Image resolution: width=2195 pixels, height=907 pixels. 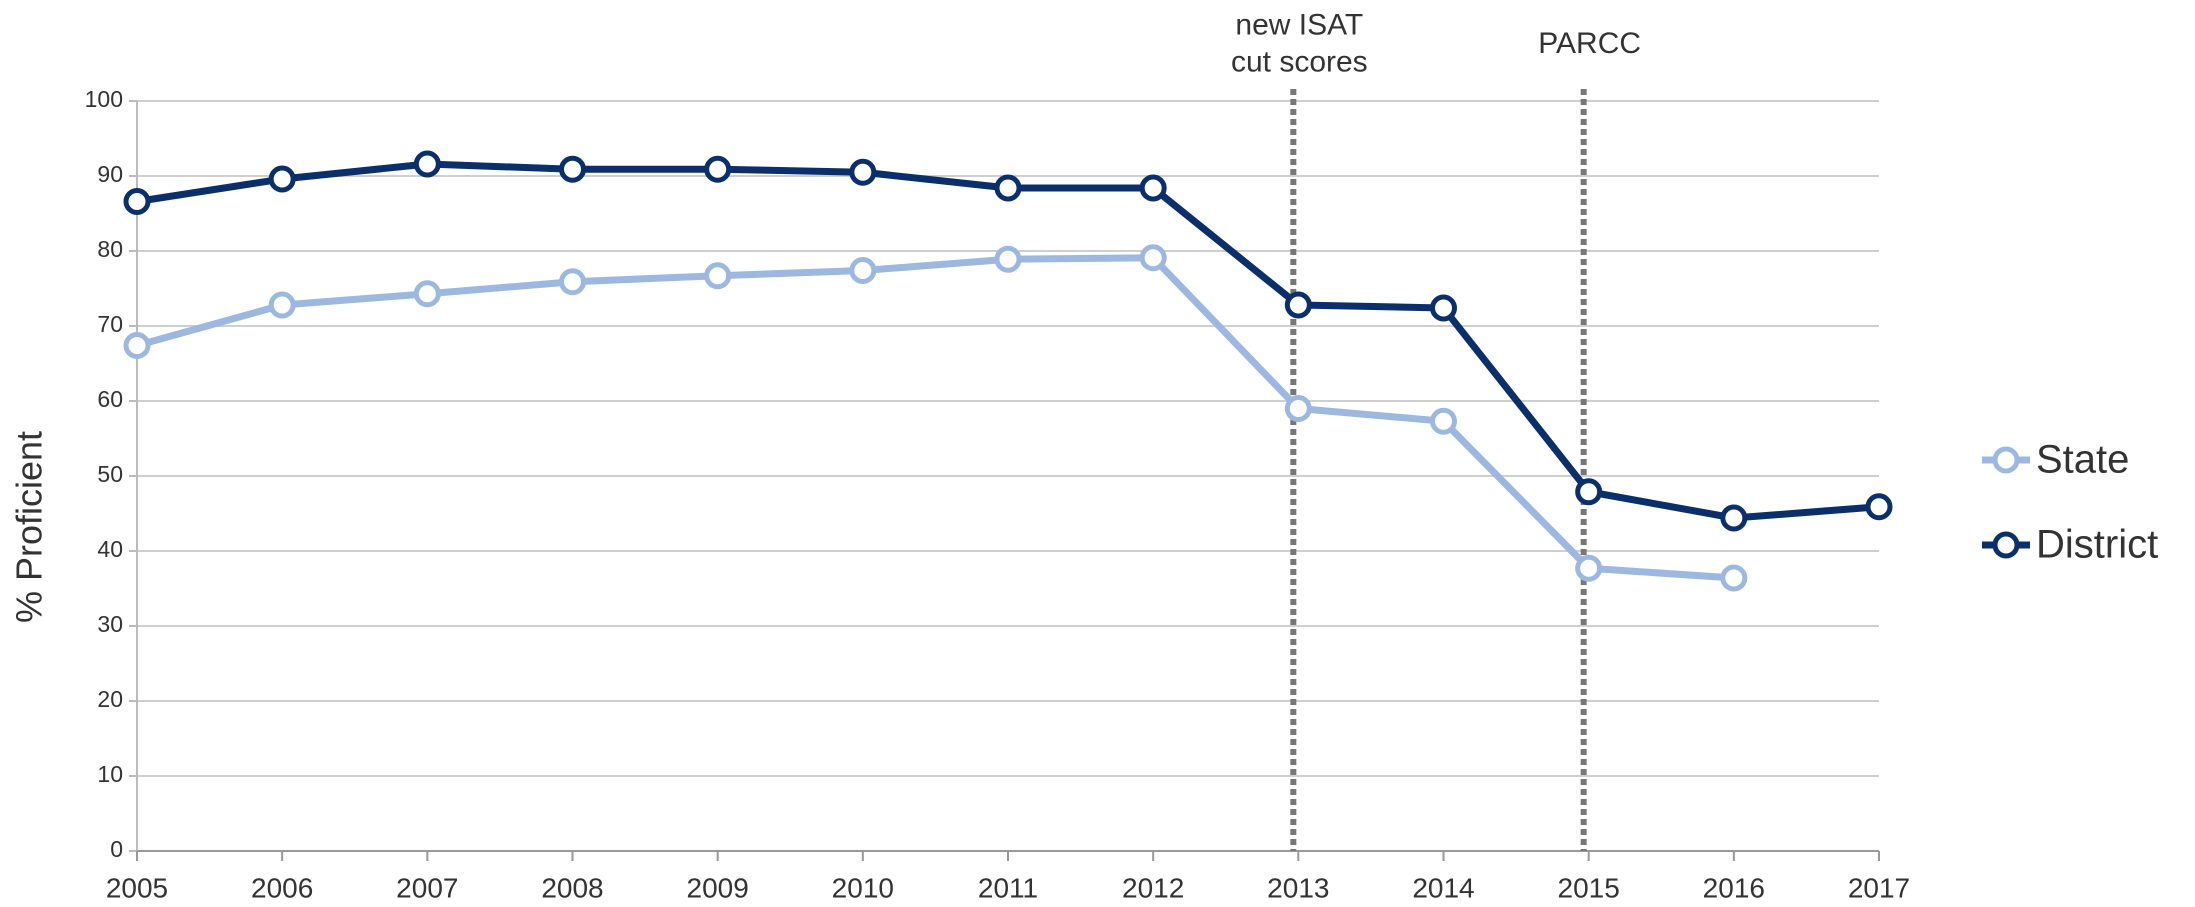 I want to click on x-tick-label: 2017, so click(x=1879, y=887).